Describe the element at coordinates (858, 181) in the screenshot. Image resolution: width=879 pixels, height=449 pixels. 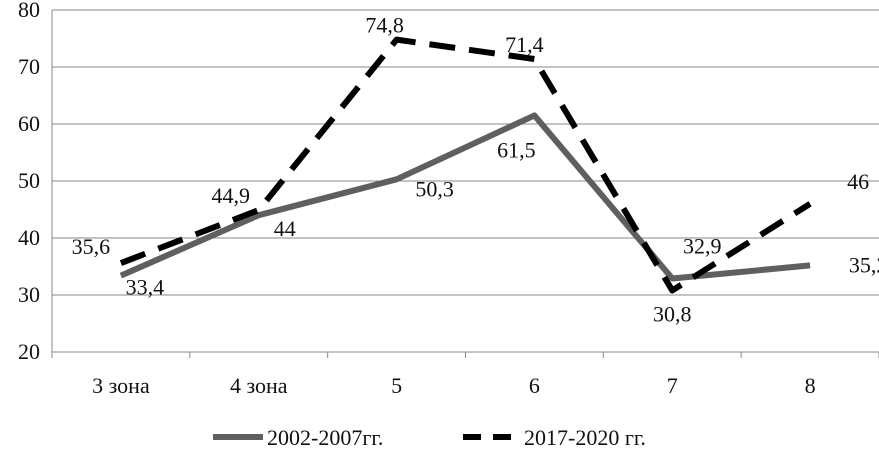
I see `data-label: 46` at that location.